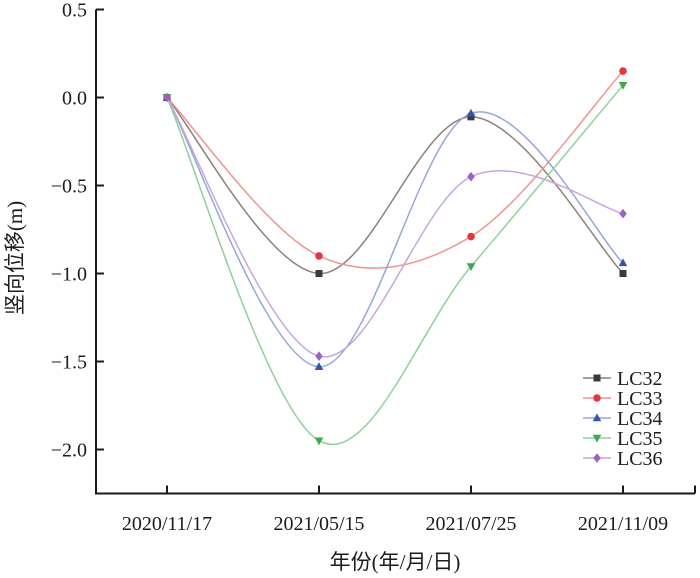 The height and width of the screenshot is (578, 700). What do you see at coordinates (597, 417) in the screenshot?
I see `legend-marker-LC34` at bounding box center [597, 417].